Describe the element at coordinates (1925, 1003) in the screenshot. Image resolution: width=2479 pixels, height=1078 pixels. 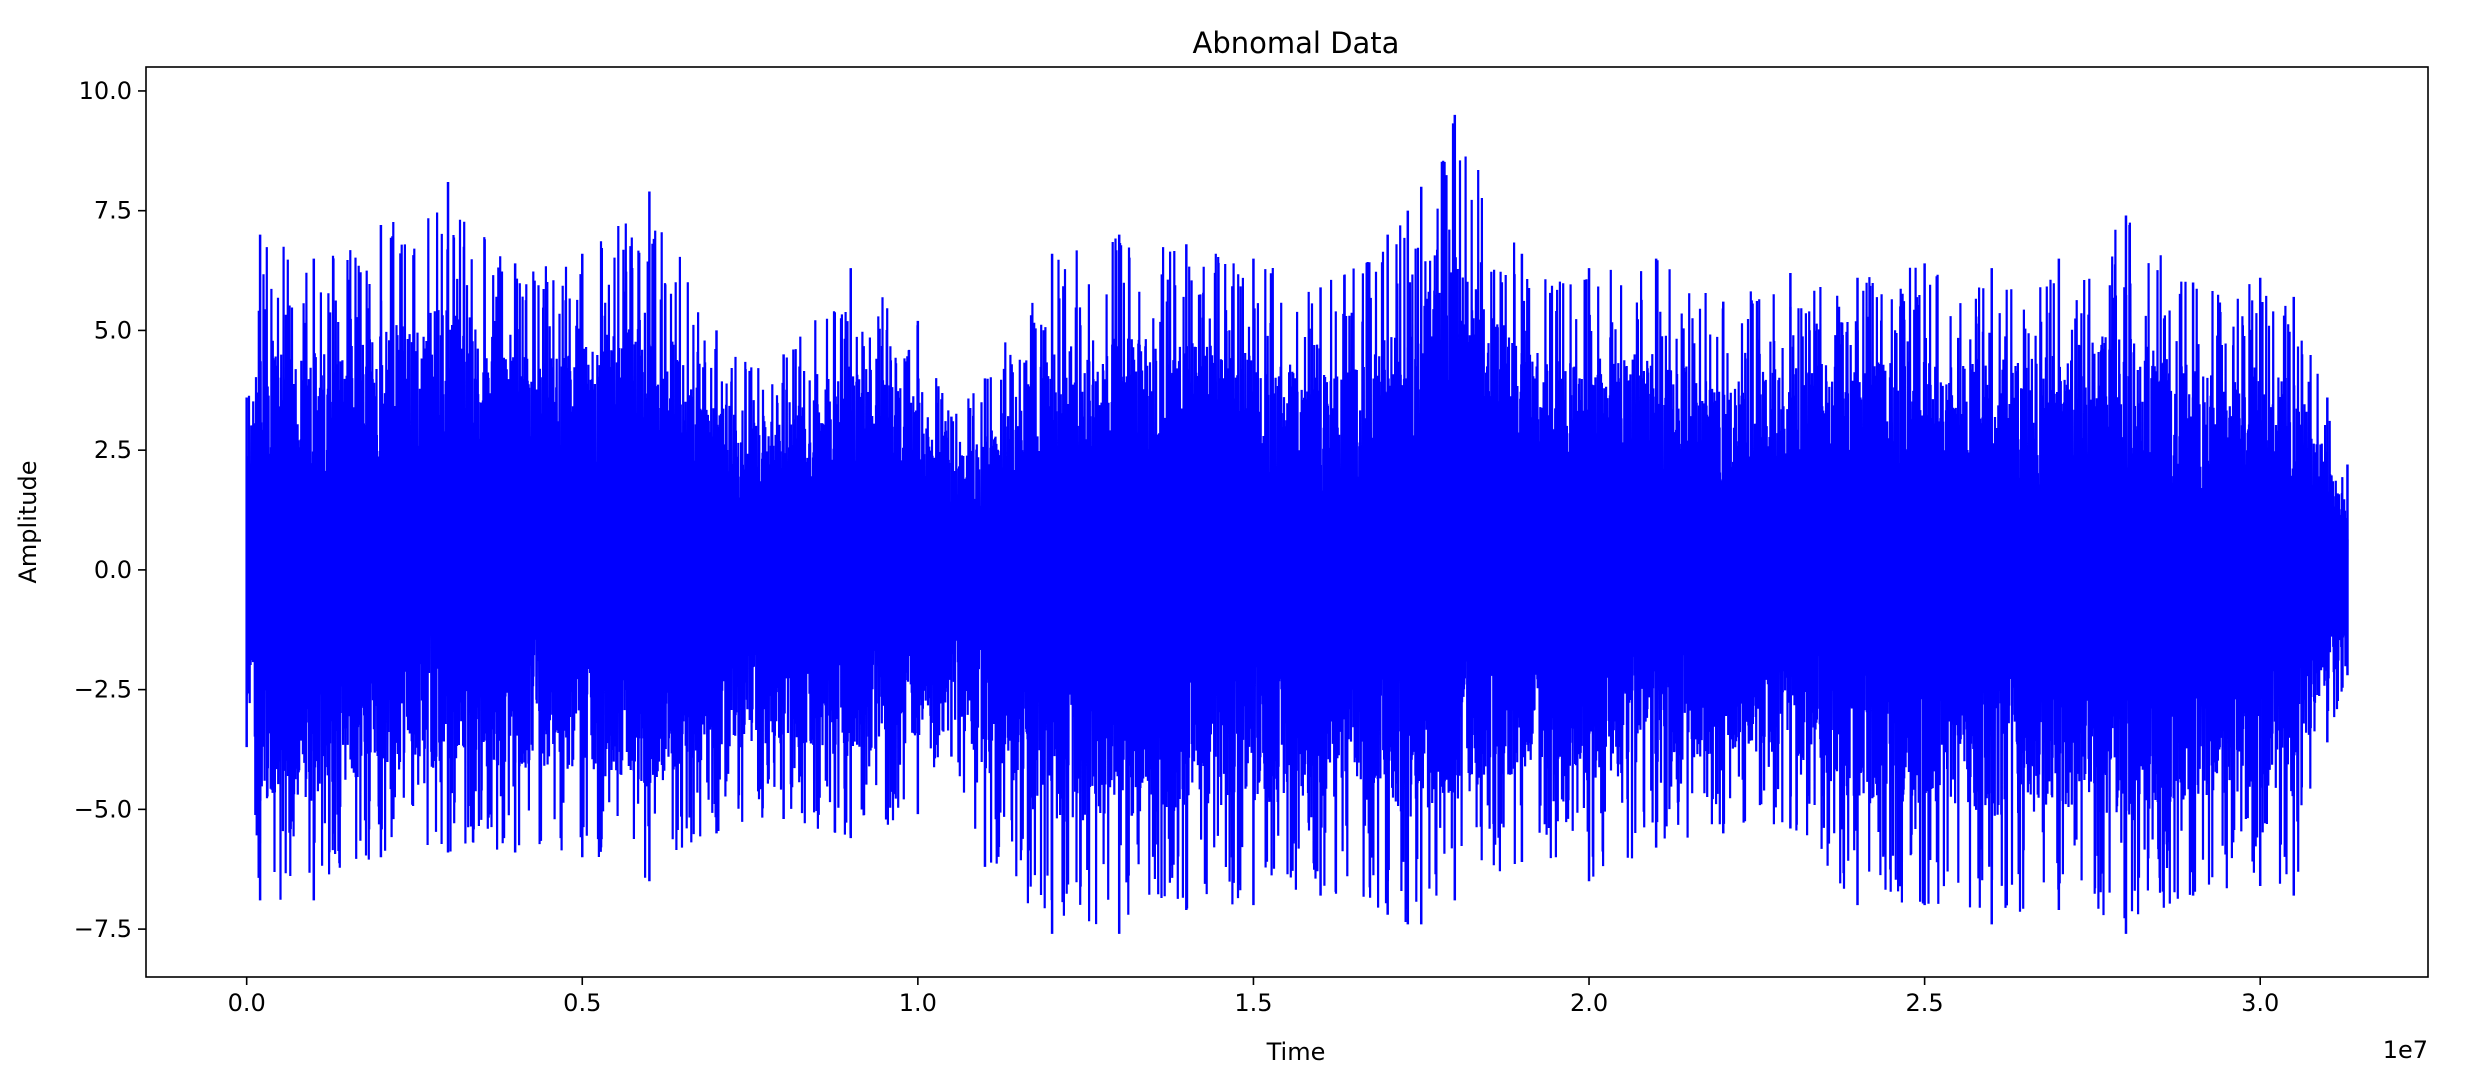
I see `x-tick-label: 2.5` at that location.